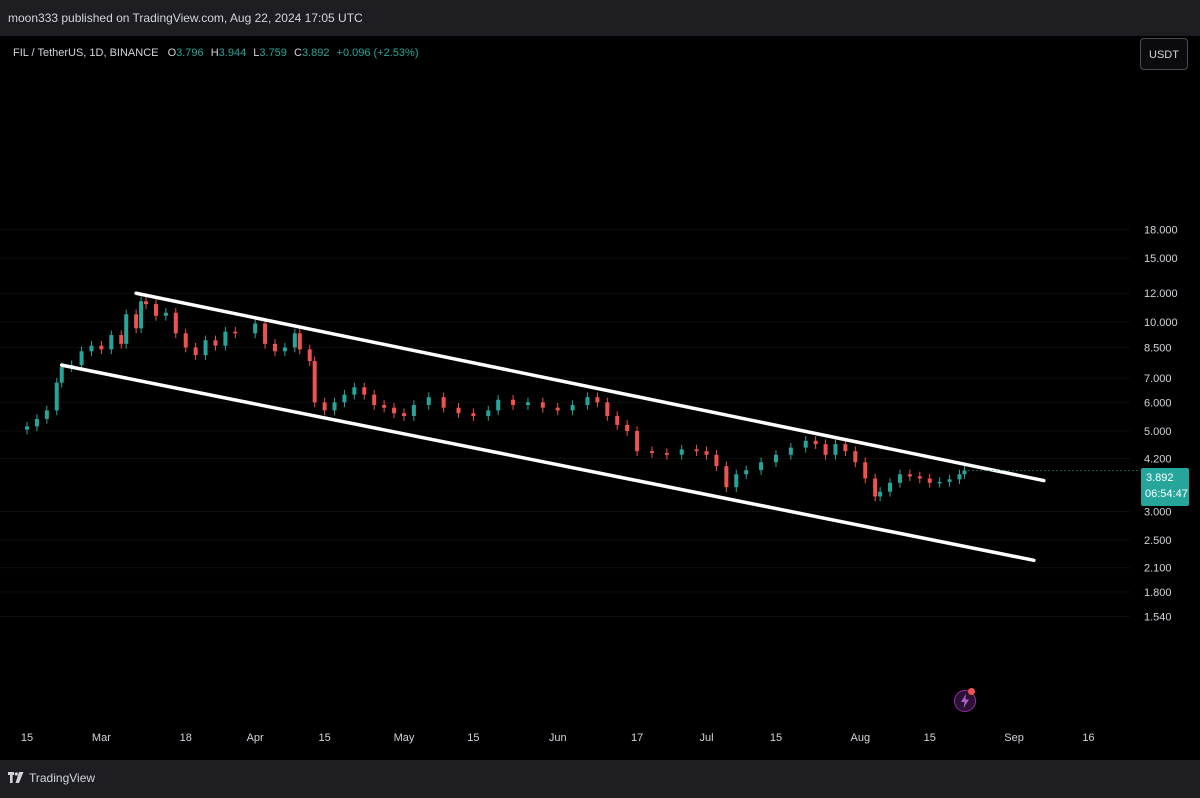 Image resolution: width=1200 pixels, height=798 pixels. I want to click on high-label: H, so click(214, 53).